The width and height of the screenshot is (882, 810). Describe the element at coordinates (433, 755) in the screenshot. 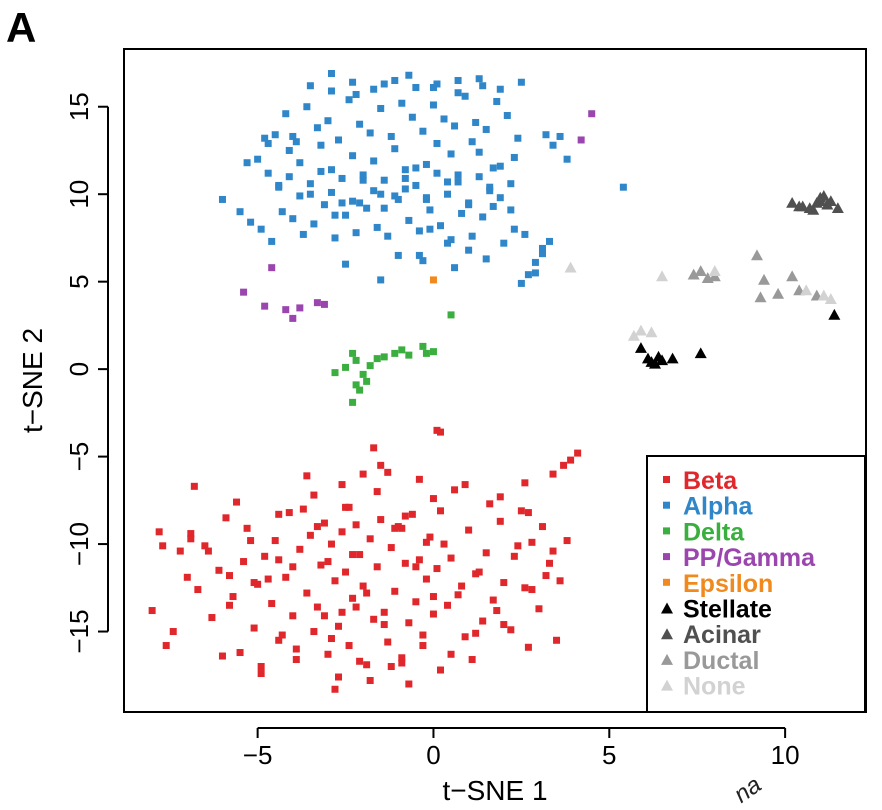

I see `x-tick-label: 0` at that location.